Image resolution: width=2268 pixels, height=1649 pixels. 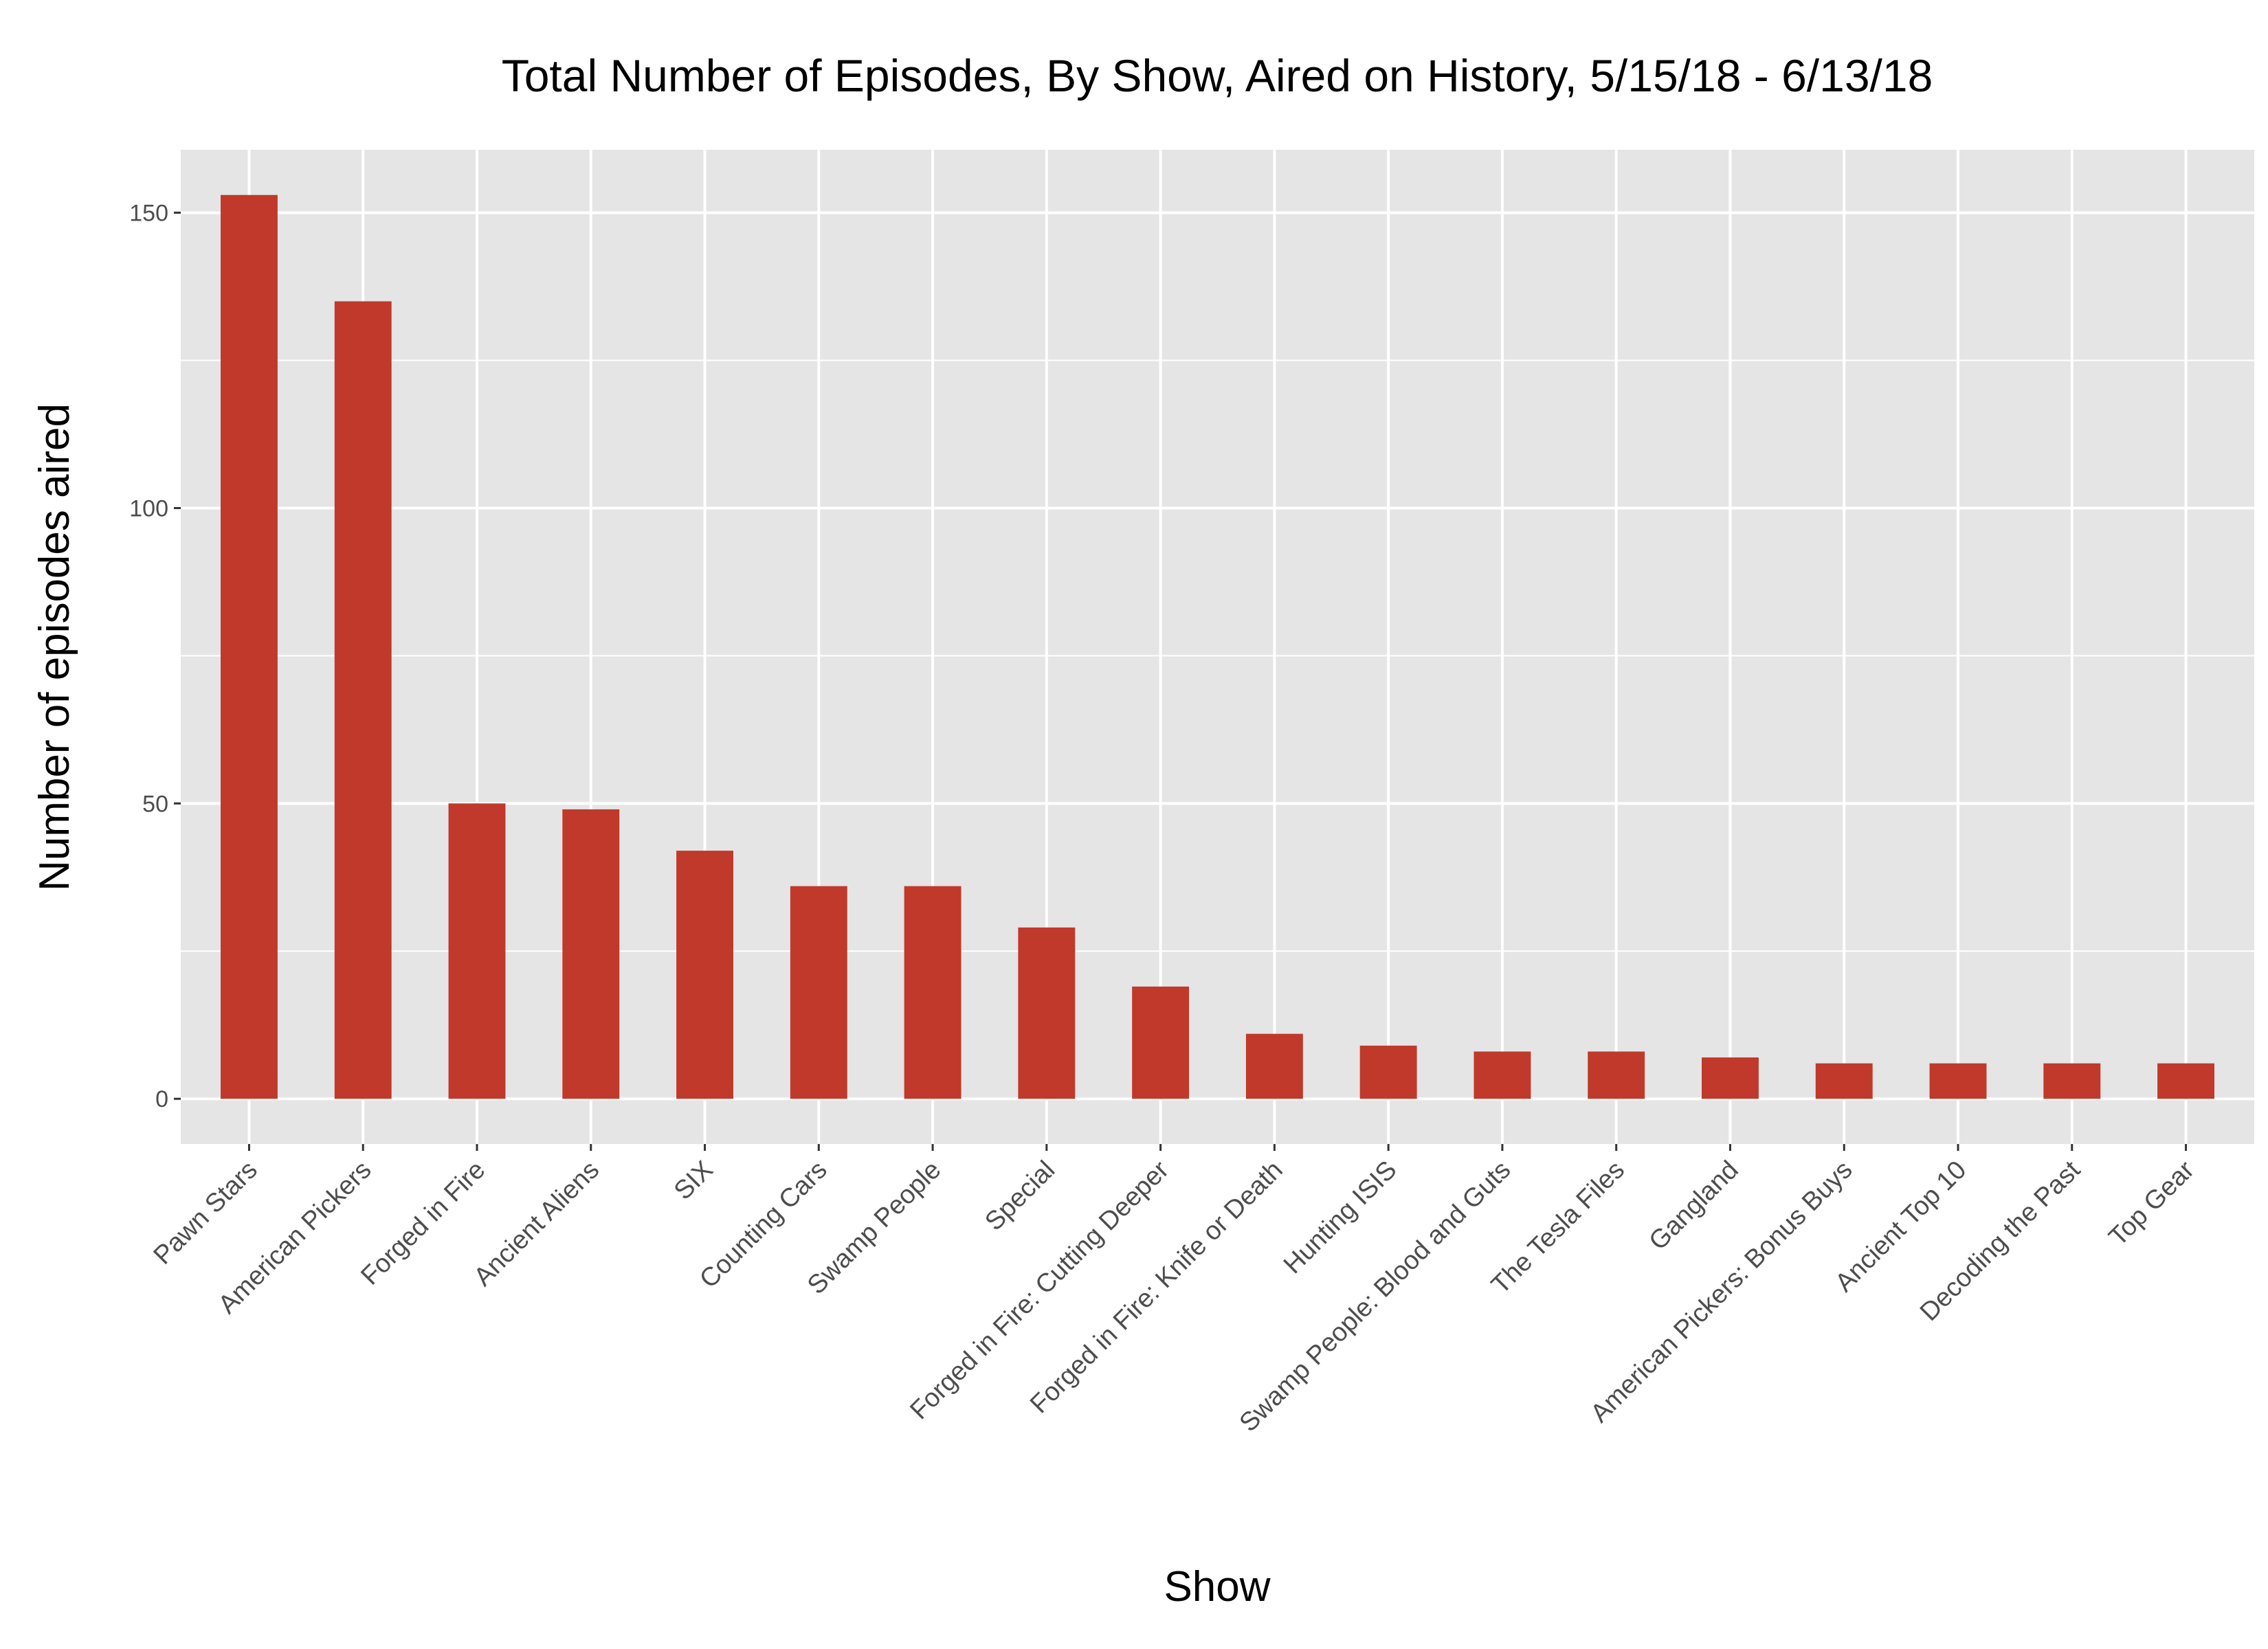 What do you see at coordinates (155, 804) in the screenshot?
I see `y-tick-label: 50` at bounding box center [155, 804].